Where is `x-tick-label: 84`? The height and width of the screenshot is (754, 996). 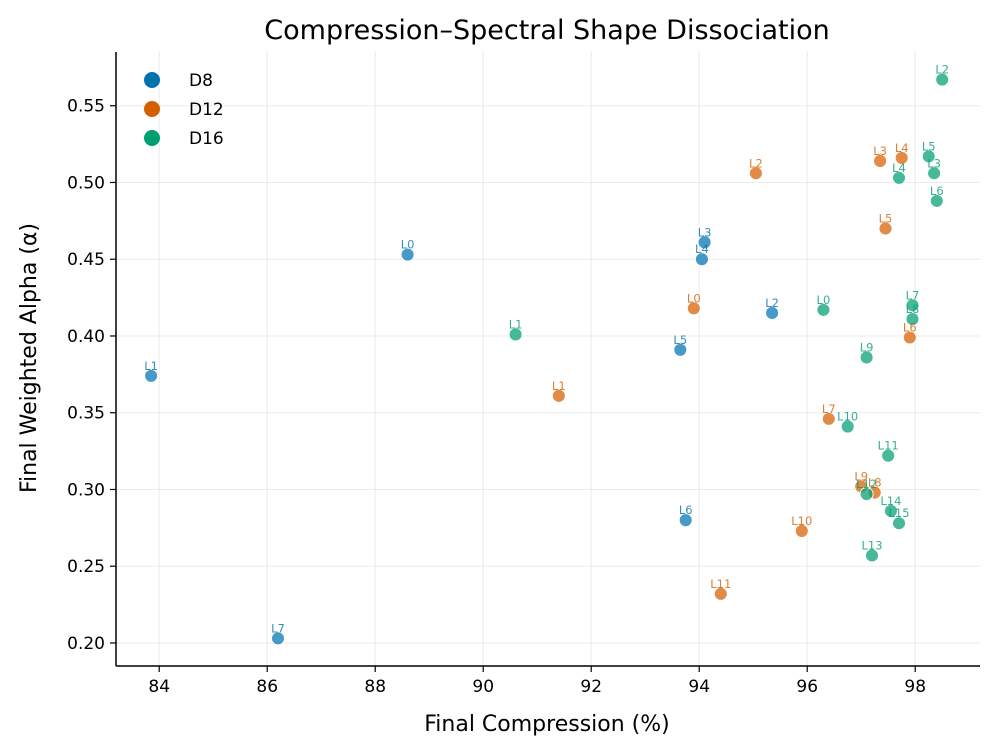
x-tick-label: 84 is located at coordinates (159, 687).